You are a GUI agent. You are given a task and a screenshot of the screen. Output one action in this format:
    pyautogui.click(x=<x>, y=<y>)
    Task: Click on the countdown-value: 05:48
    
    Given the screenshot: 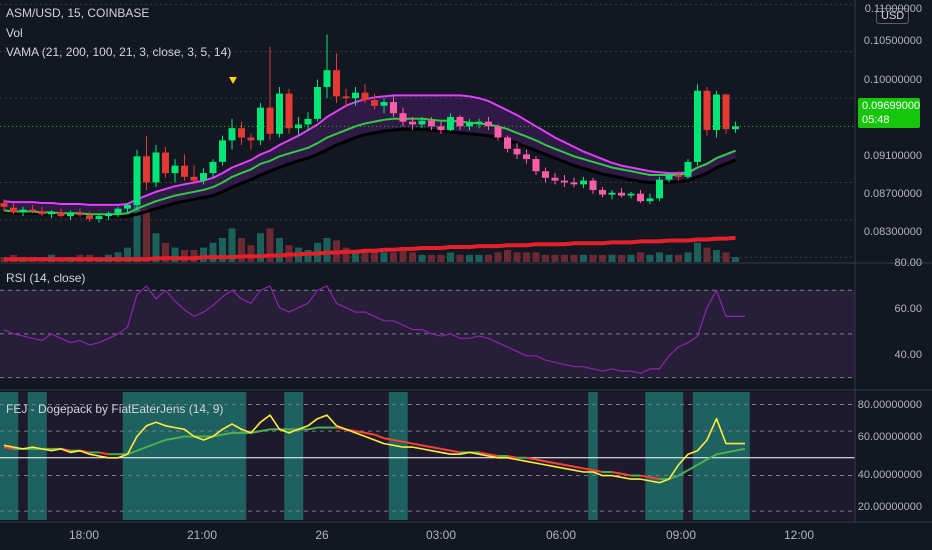 What is the action you would take?
    pyautogui.click(x=876, y=120)
    